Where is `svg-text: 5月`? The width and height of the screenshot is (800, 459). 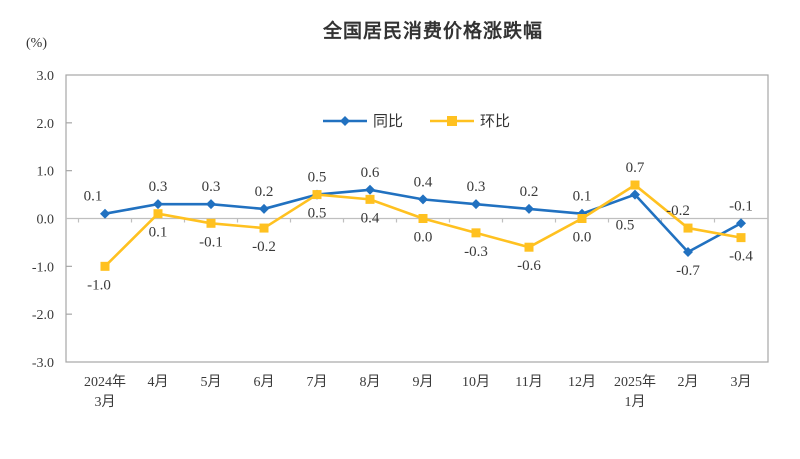
svg-text: 5月 is located at coordinates (211, 382).